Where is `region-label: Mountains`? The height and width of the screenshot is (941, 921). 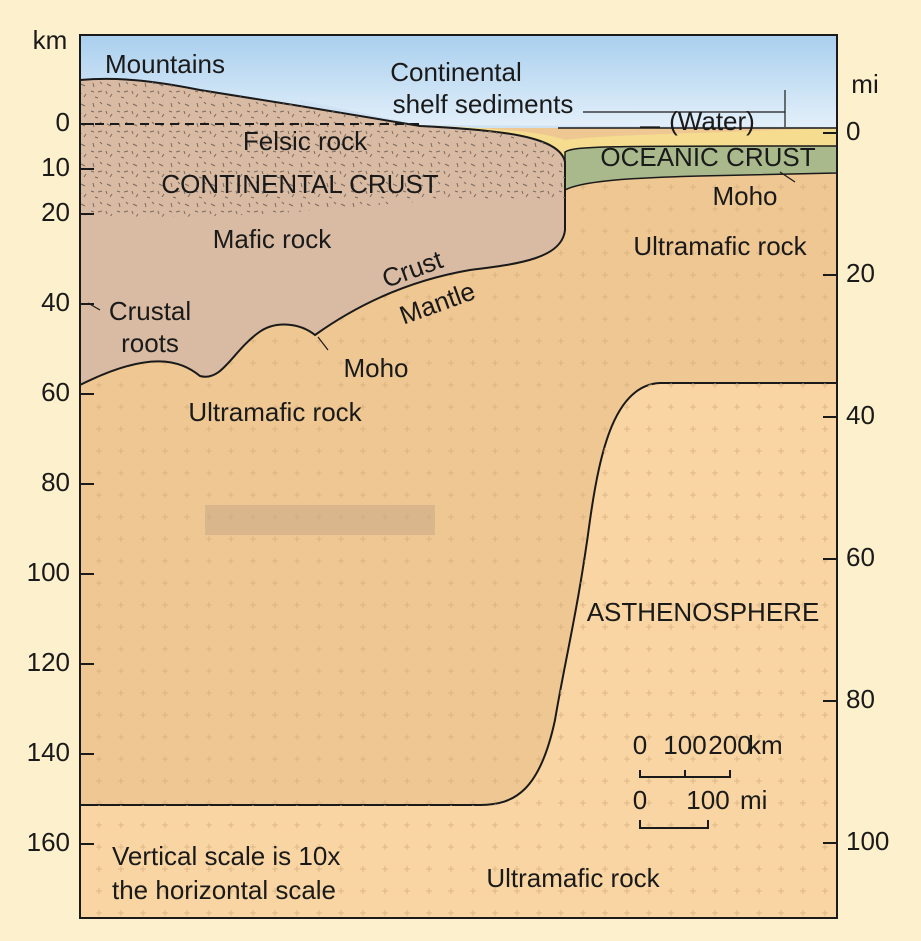
region-label: Mountains is located at coordinates (165, 64).